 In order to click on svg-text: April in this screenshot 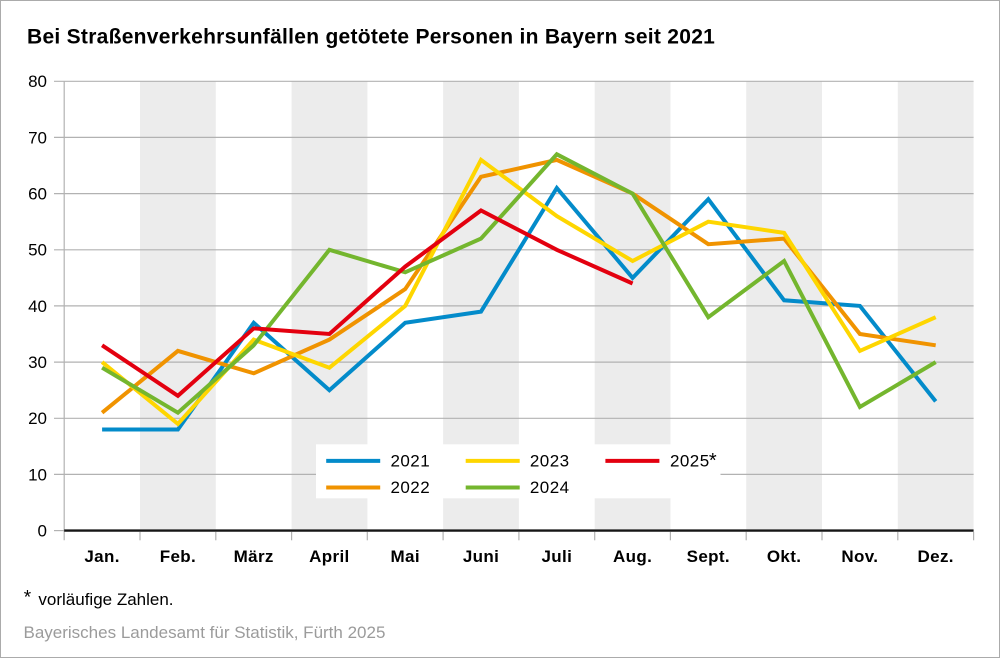, I will do `click(329, 556)`.